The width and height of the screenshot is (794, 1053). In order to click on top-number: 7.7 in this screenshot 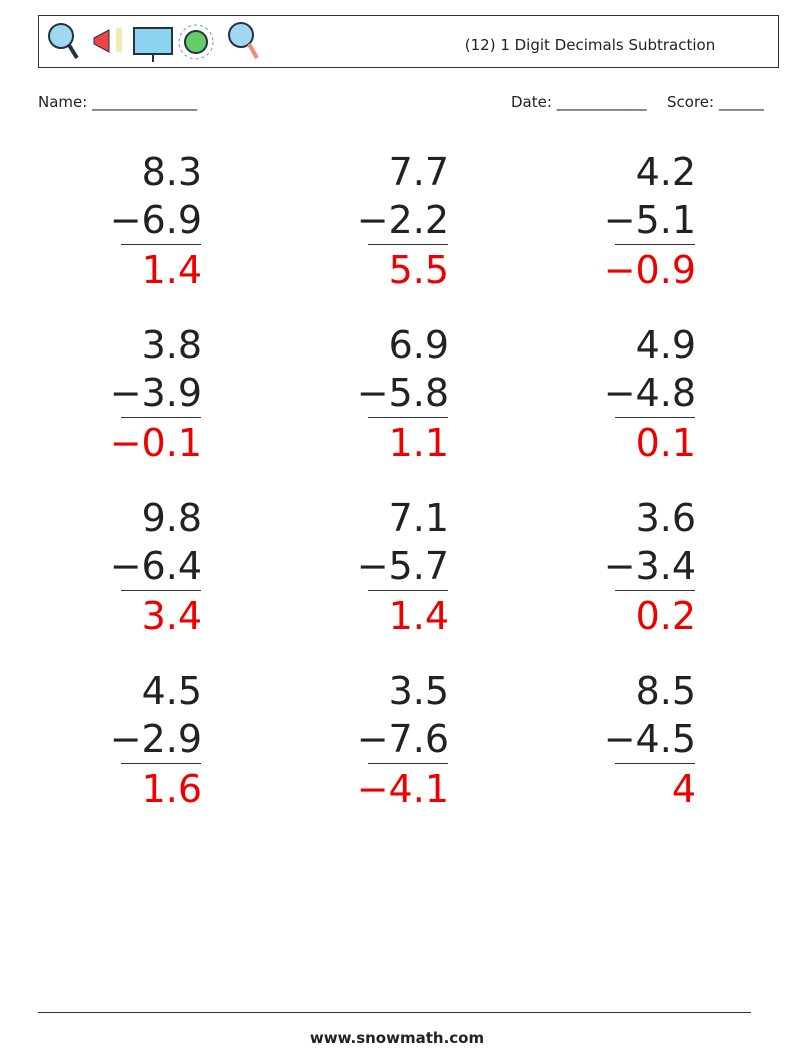, I will do `click(418, 172)`.